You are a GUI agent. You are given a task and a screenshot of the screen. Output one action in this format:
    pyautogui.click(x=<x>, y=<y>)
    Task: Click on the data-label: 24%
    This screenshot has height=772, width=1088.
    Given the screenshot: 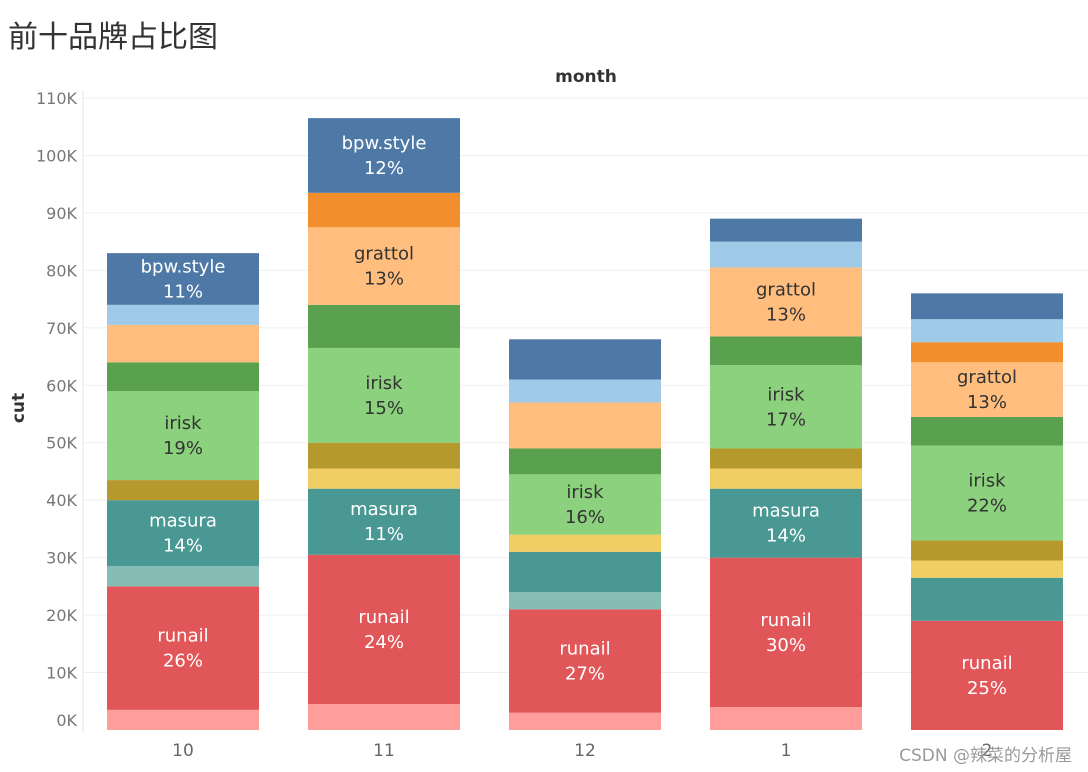 What is the action you would take?
    pyautogui.click(x=384, y=642)
    